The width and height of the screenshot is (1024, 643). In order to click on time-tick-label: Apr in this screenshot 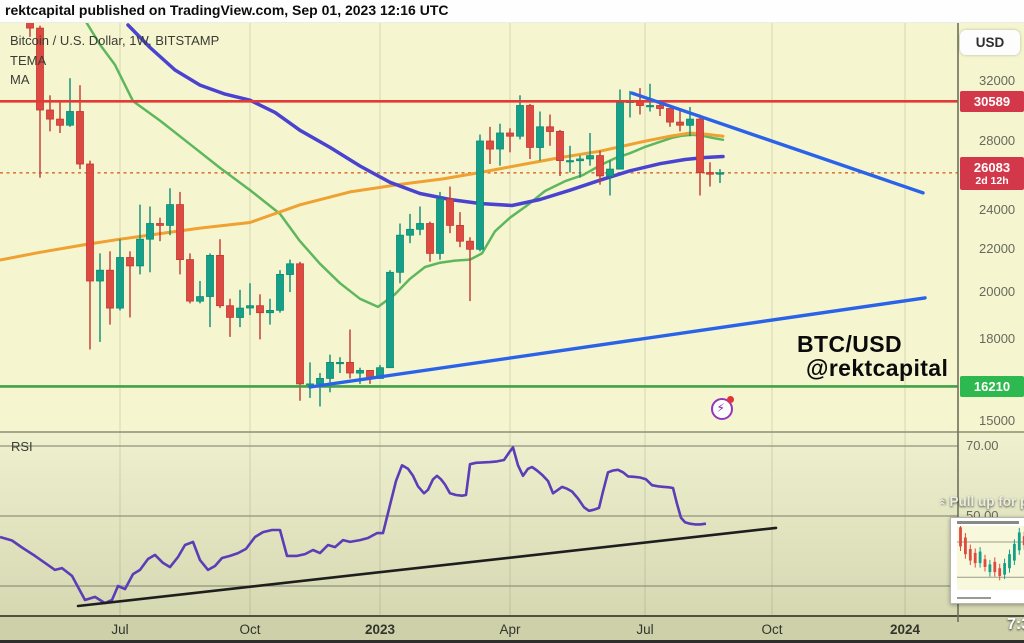, I will do `click(510, 629)`.